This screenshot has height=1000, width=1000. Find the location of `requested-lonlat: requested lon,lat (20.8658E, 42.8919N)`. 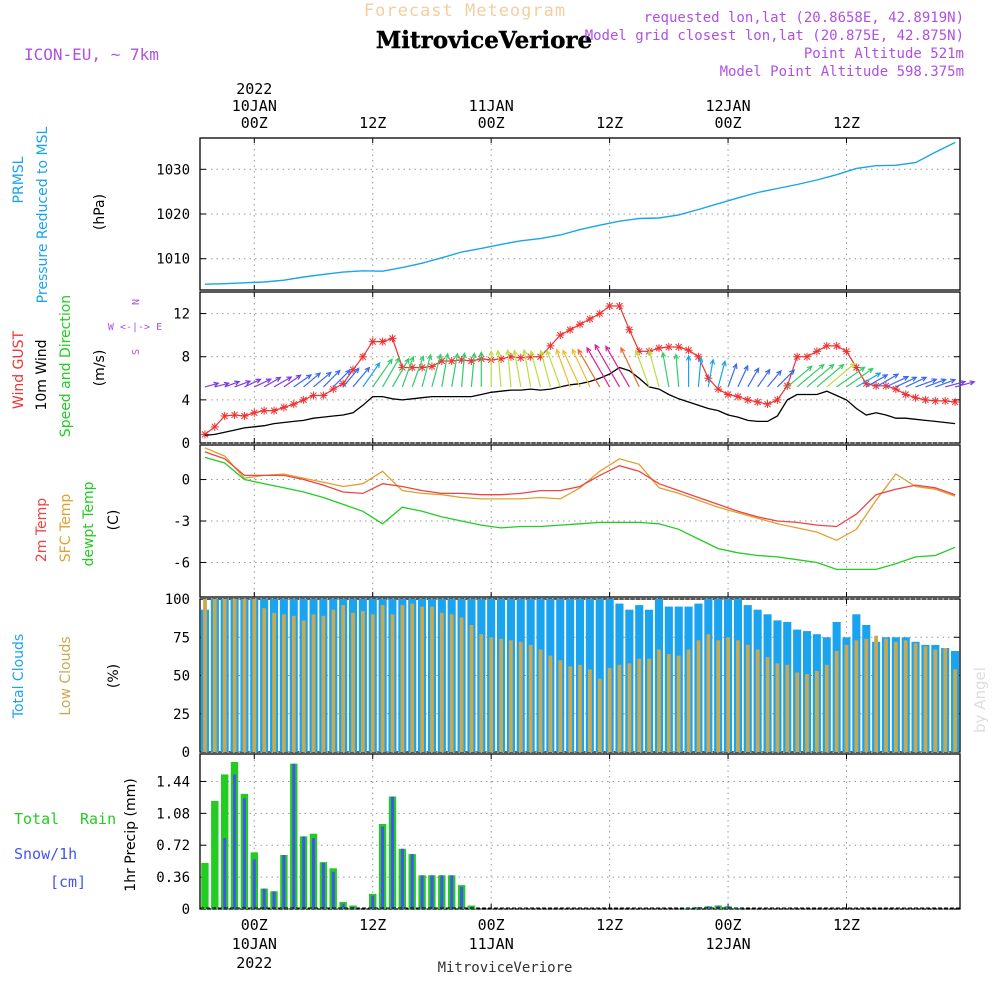

requested-lonlat: requested lon,lat (20.8658E, 42.8919N) is located at coordinates (804, 18).